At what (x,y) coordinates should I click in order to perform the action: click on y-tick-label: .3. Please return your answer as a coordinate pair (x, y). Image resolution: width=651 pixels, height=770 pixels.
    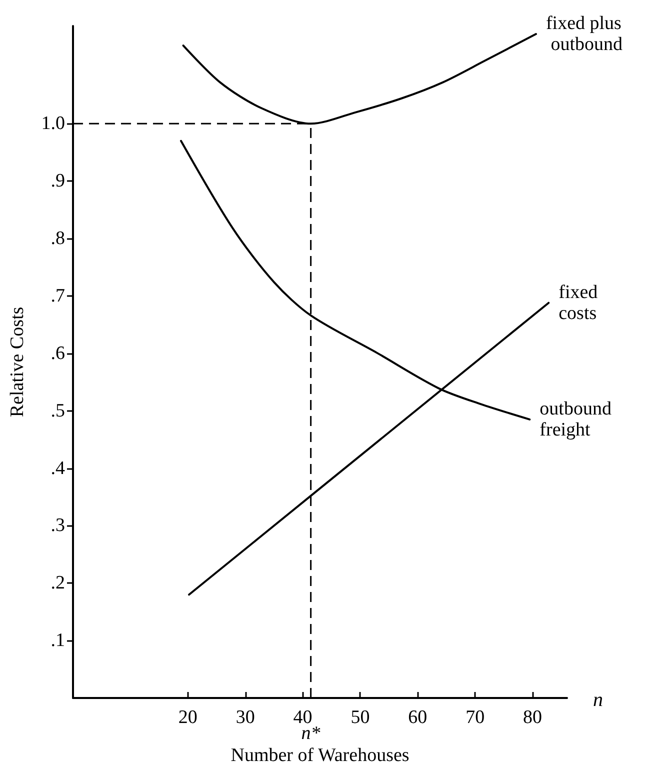
    Looking at the image, I should click on (57, 525).